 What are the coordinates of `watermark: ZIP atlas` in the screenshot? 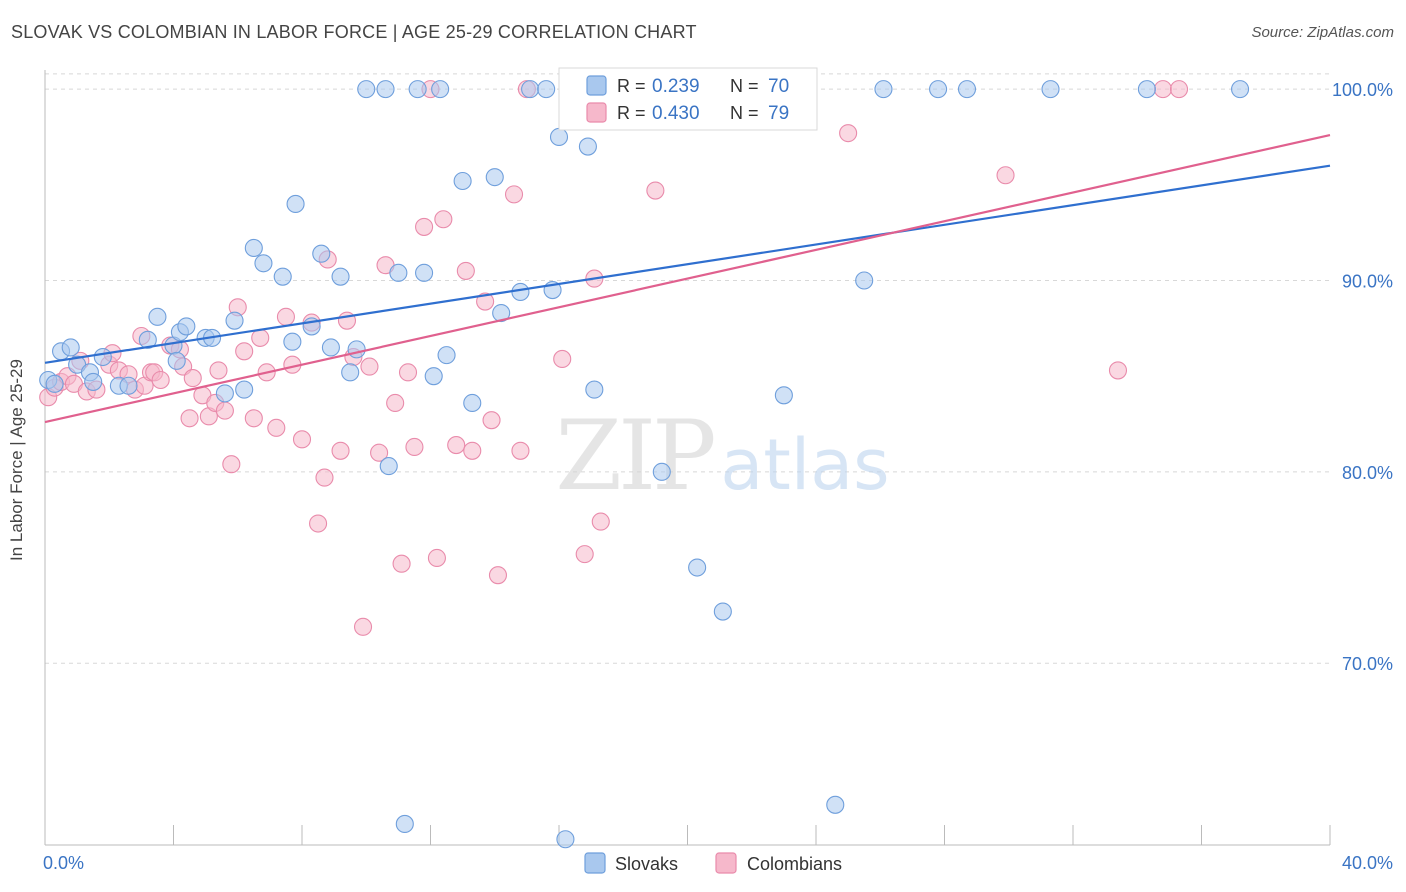 It's located at (722, 456).